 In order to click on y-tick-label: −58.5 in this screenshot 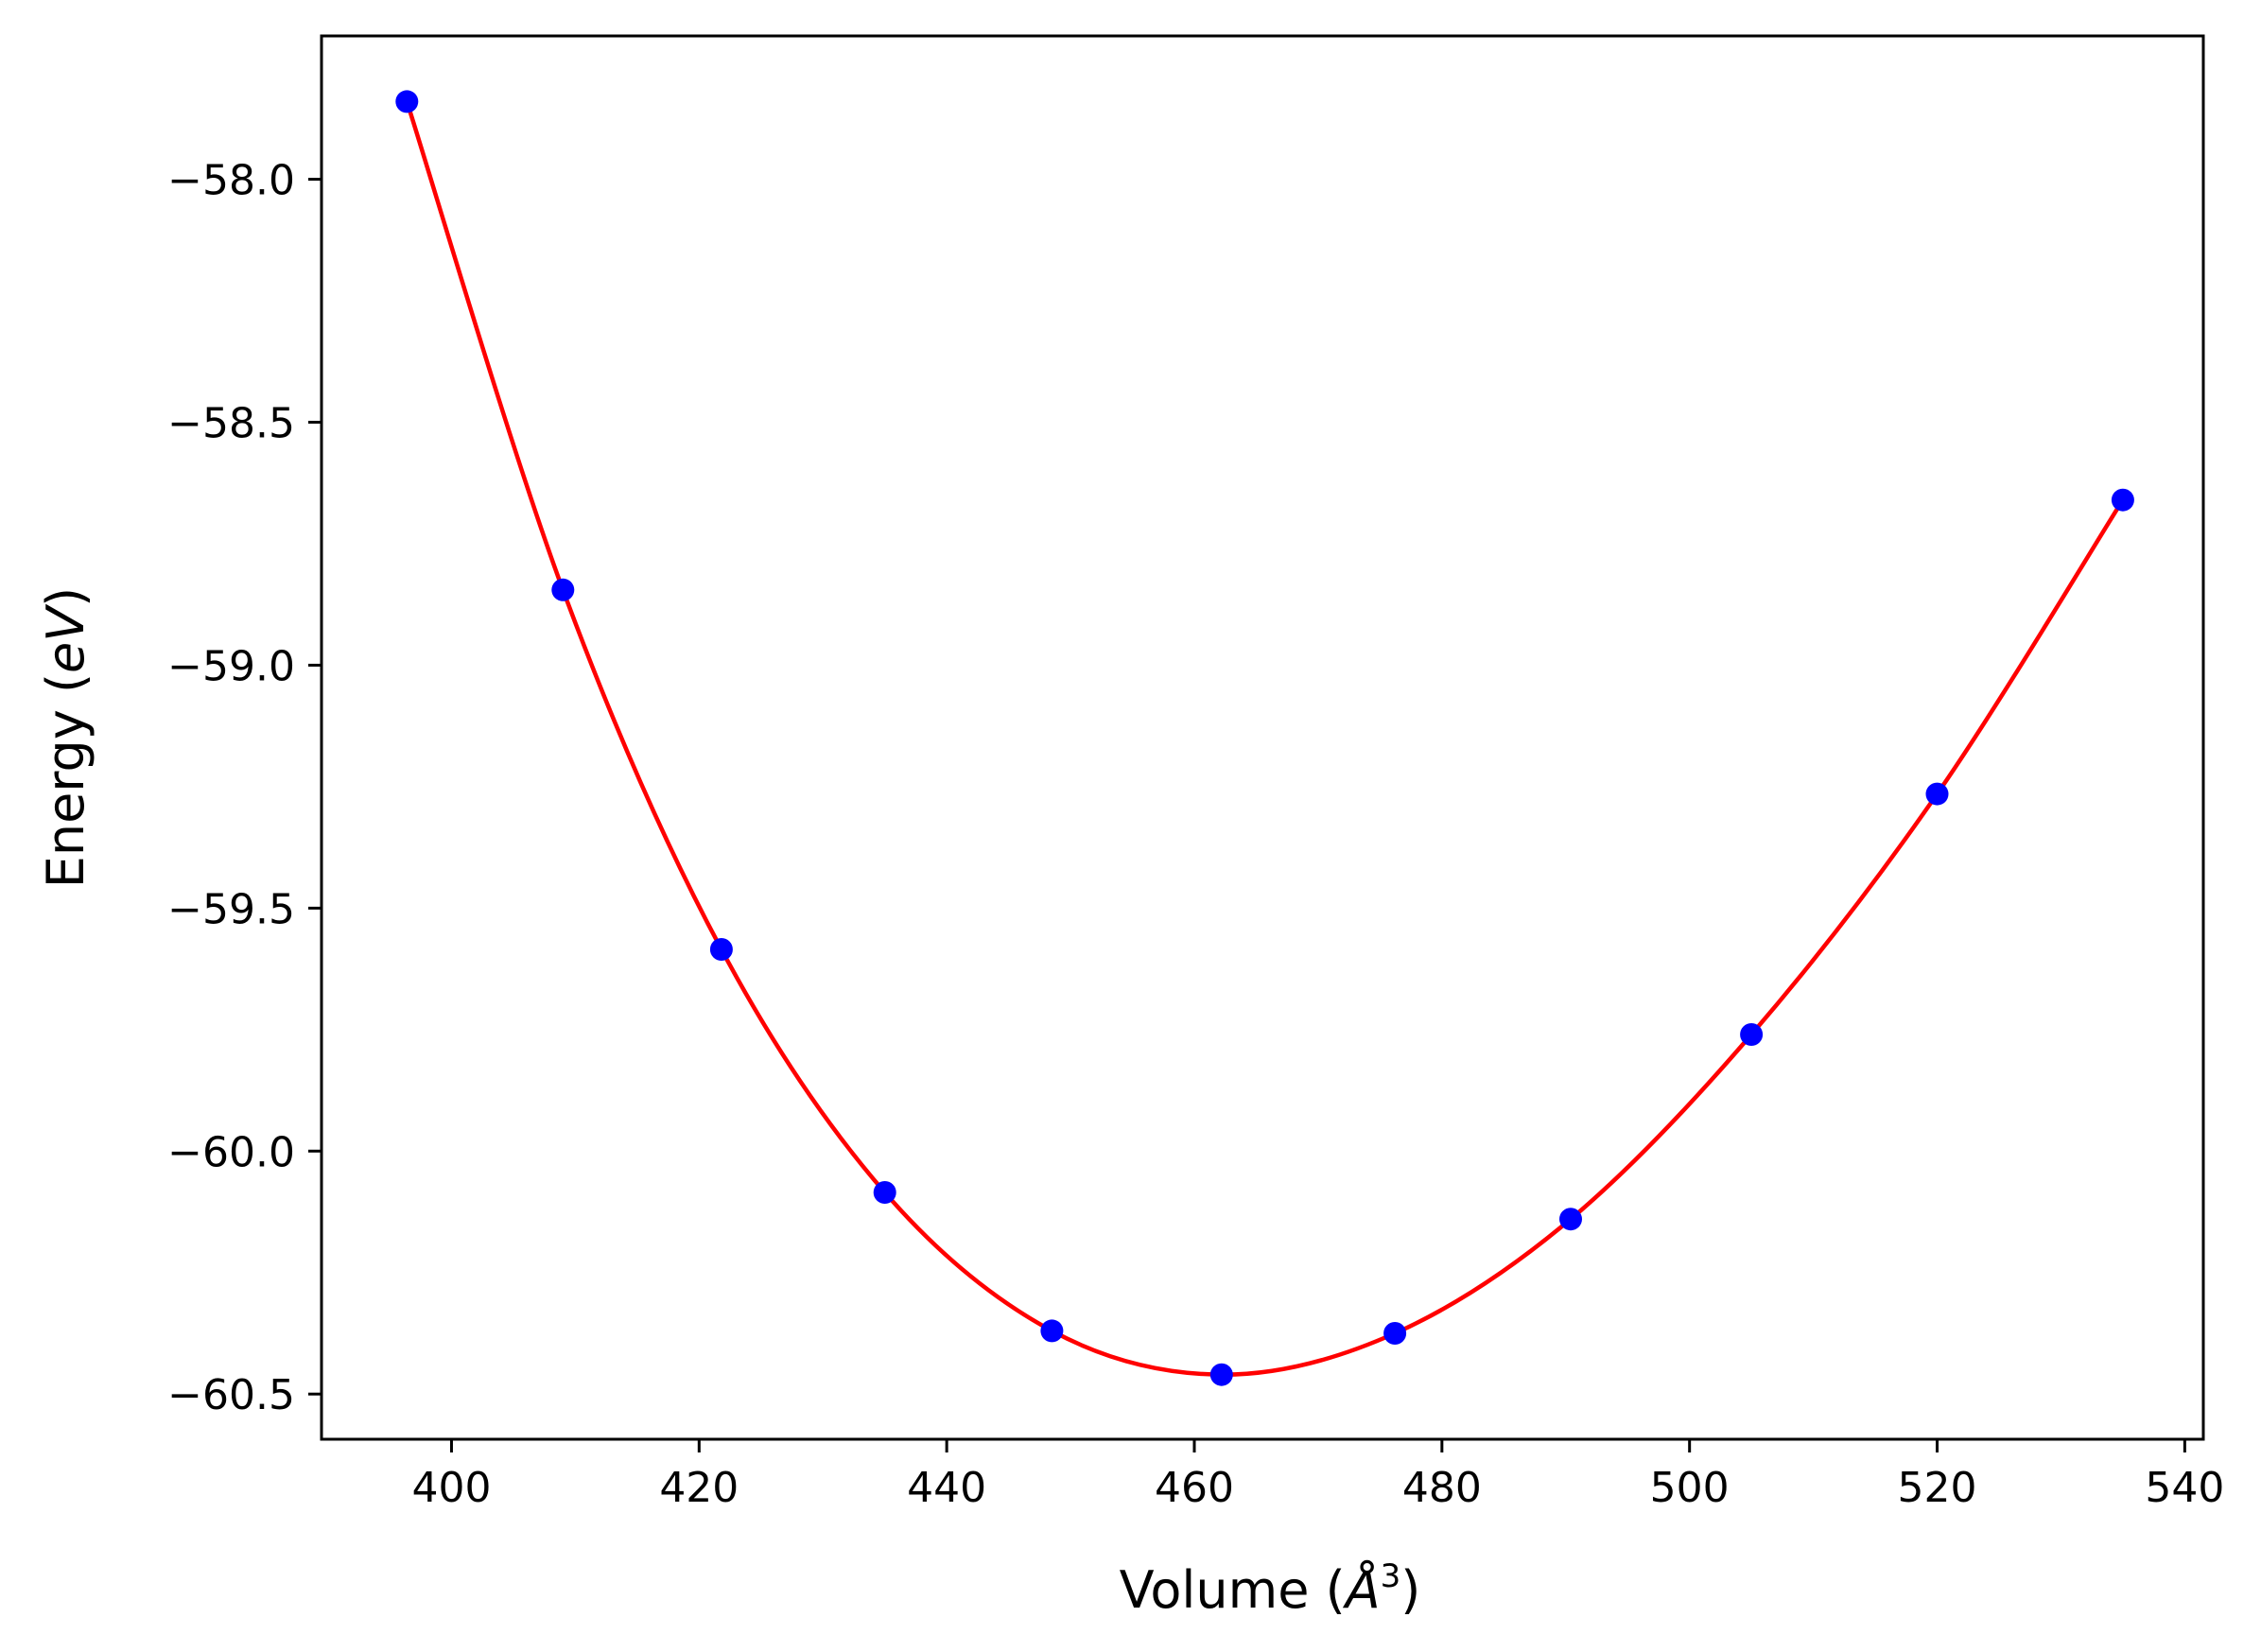, I will do `click(231, 424)`.